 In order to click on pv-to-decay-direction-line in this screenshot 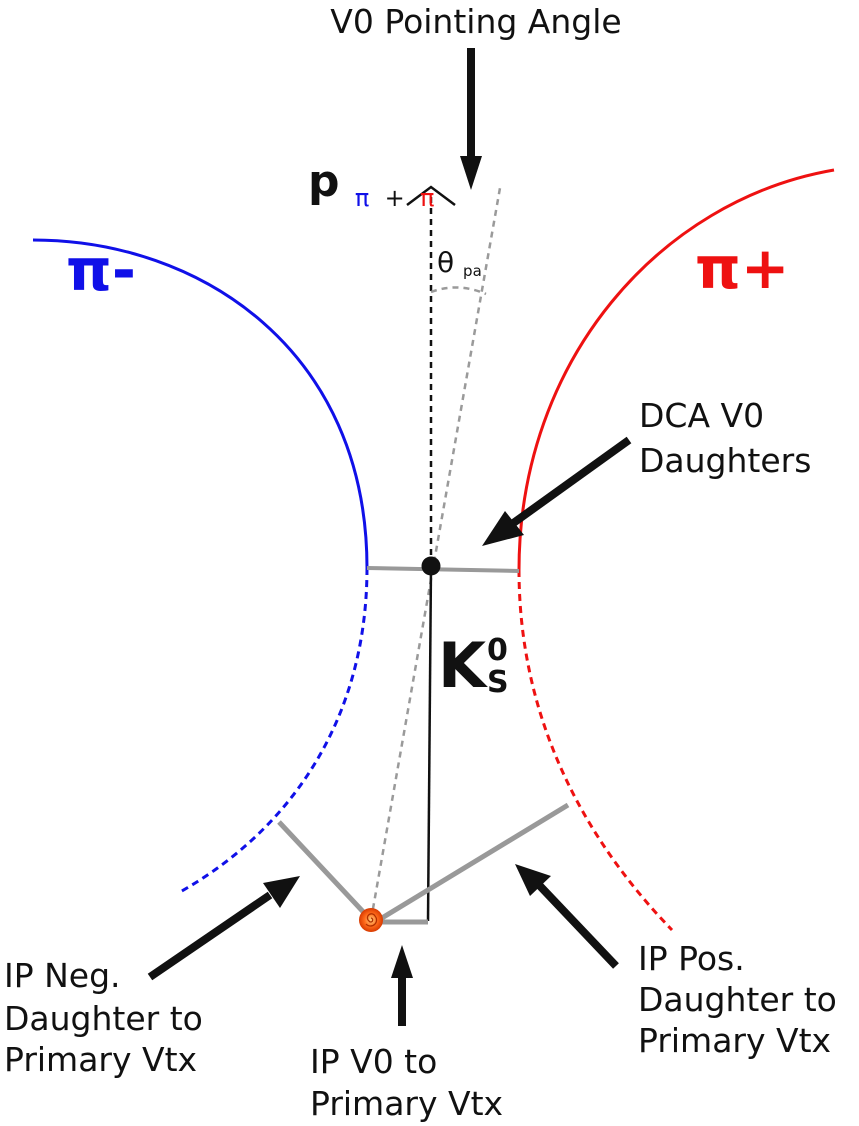, I will do `click(435, 554)`.